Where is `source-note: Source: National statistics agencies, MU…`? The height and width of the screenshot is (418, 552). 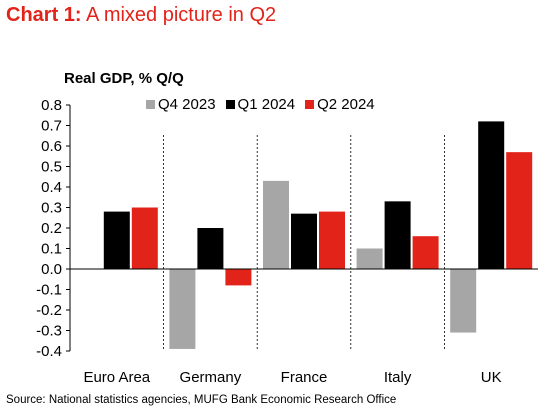
source-note: Source: National statistics agencies, MU… is located at coordinates (201, 400).